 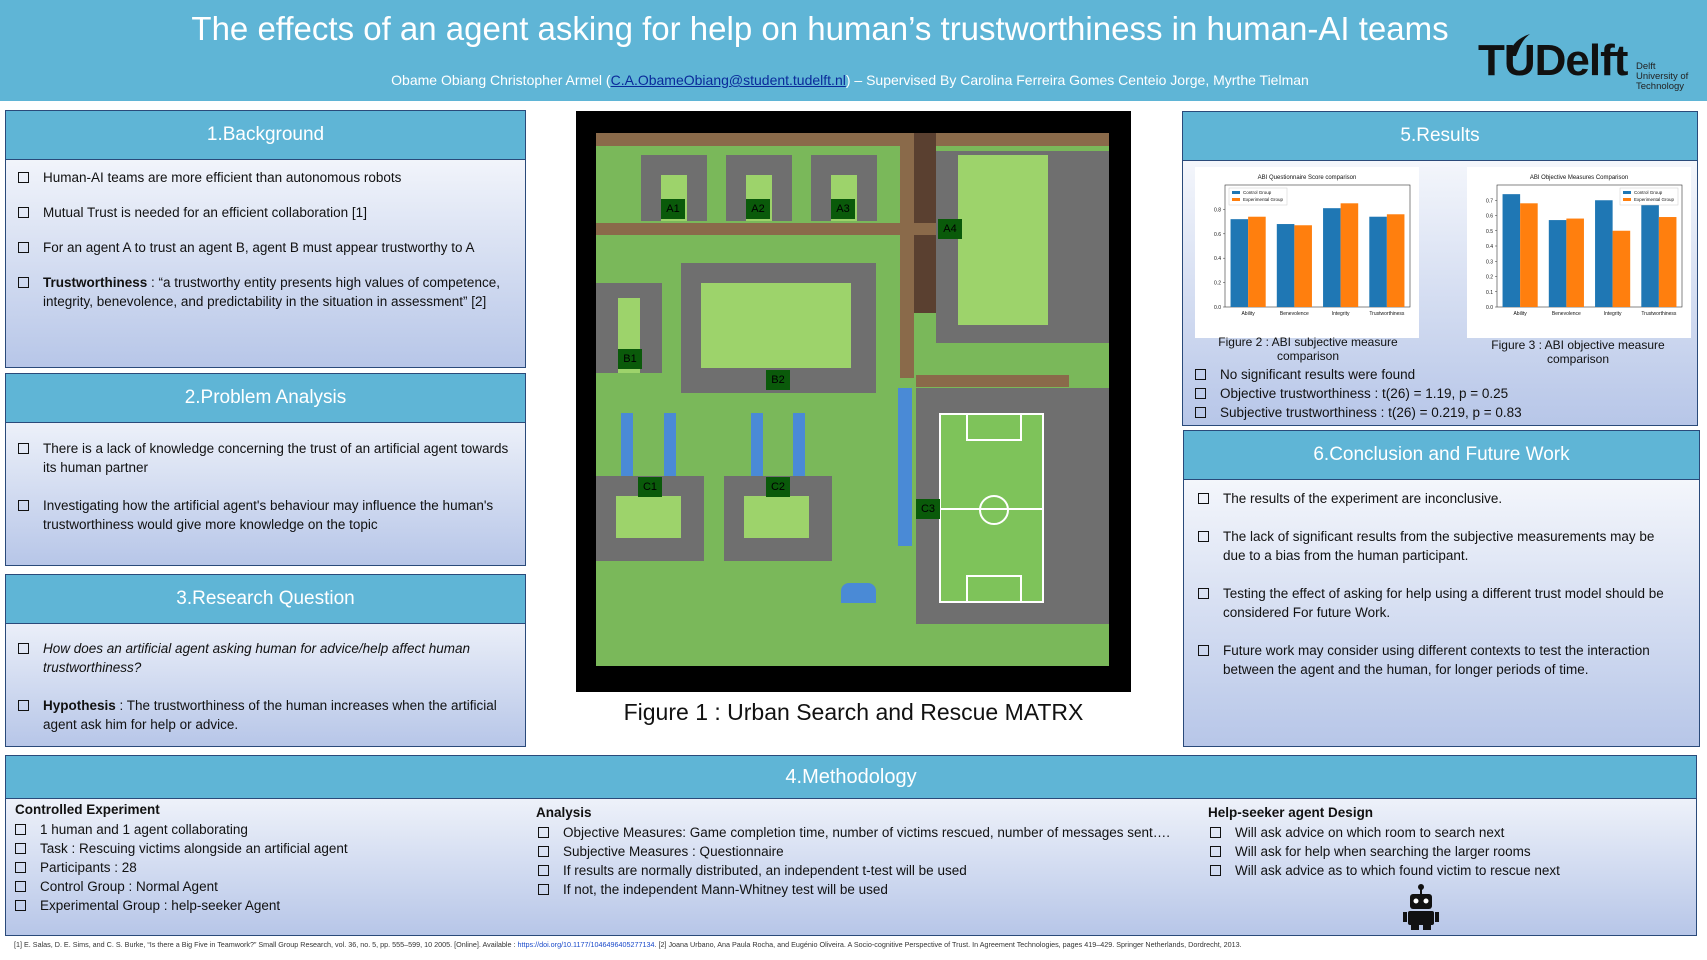 I want to click on help-seeker-design-title: Help-seeker agent Design, so click(x=1291, y=812).